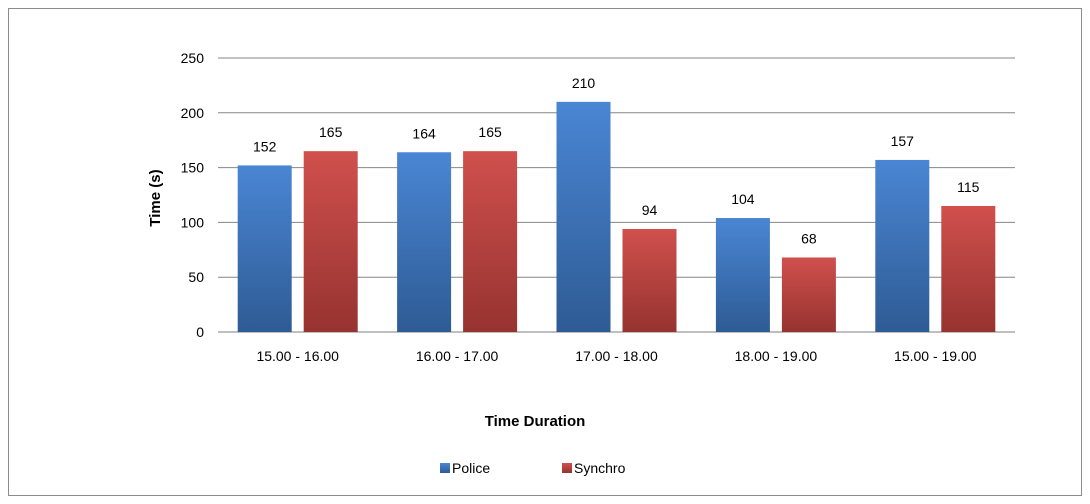 This screenshot has height=504, width=1090. Describe the element at coordinates (935, 356) in the screenshot. I see `x-tick-label: 15.00 - 19.00` at that location.